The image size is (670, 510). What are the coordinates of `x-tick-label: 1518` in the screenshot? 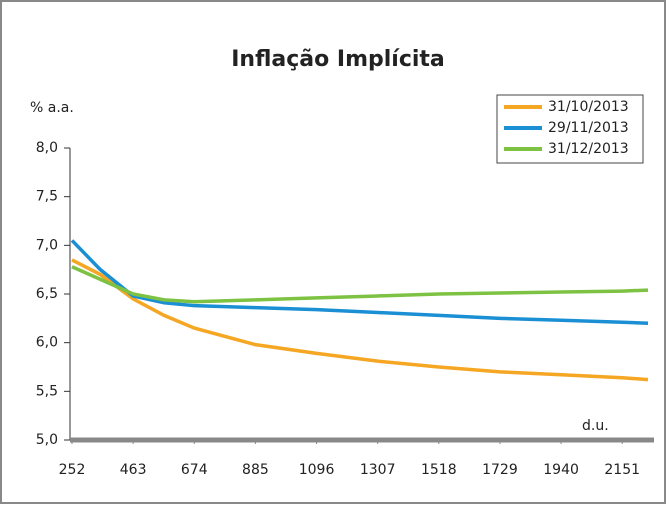 It's located at (439, 470).